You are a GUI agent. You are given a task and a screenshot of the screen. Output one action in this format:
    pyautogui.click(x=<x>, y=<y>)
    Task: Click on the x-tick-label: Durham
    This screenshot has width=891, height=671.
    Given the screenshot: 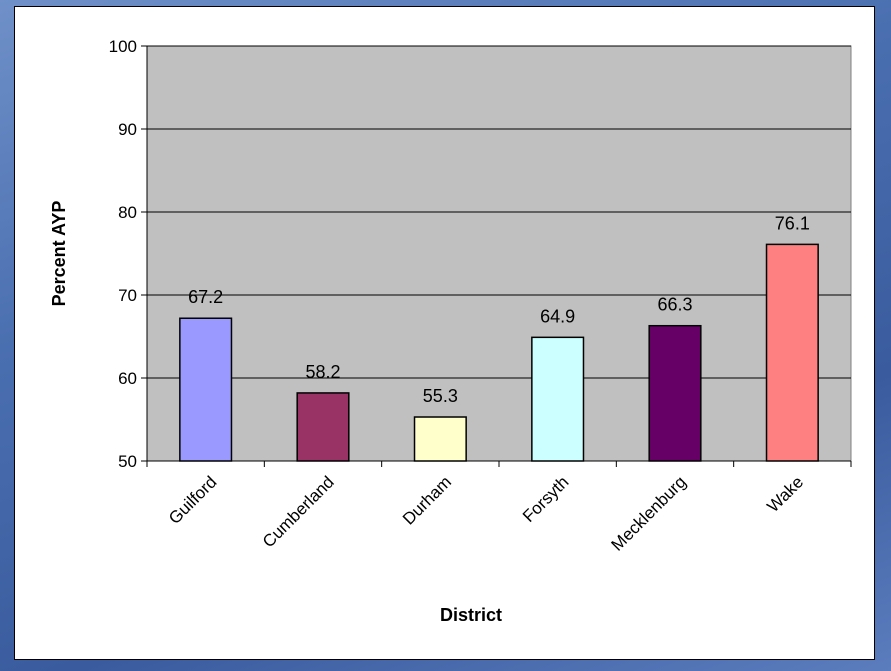 What is the action you would take?
    pyautogui.click(x=427, y=500)
    